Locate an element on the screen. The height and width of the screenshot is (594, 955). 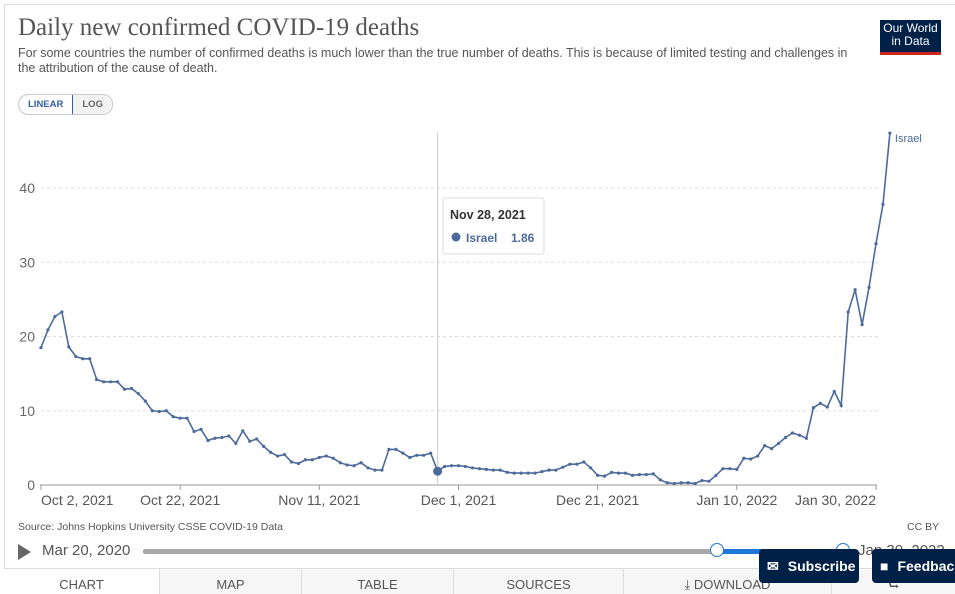
license-link: CC BY is located at coordinates (923, 527).